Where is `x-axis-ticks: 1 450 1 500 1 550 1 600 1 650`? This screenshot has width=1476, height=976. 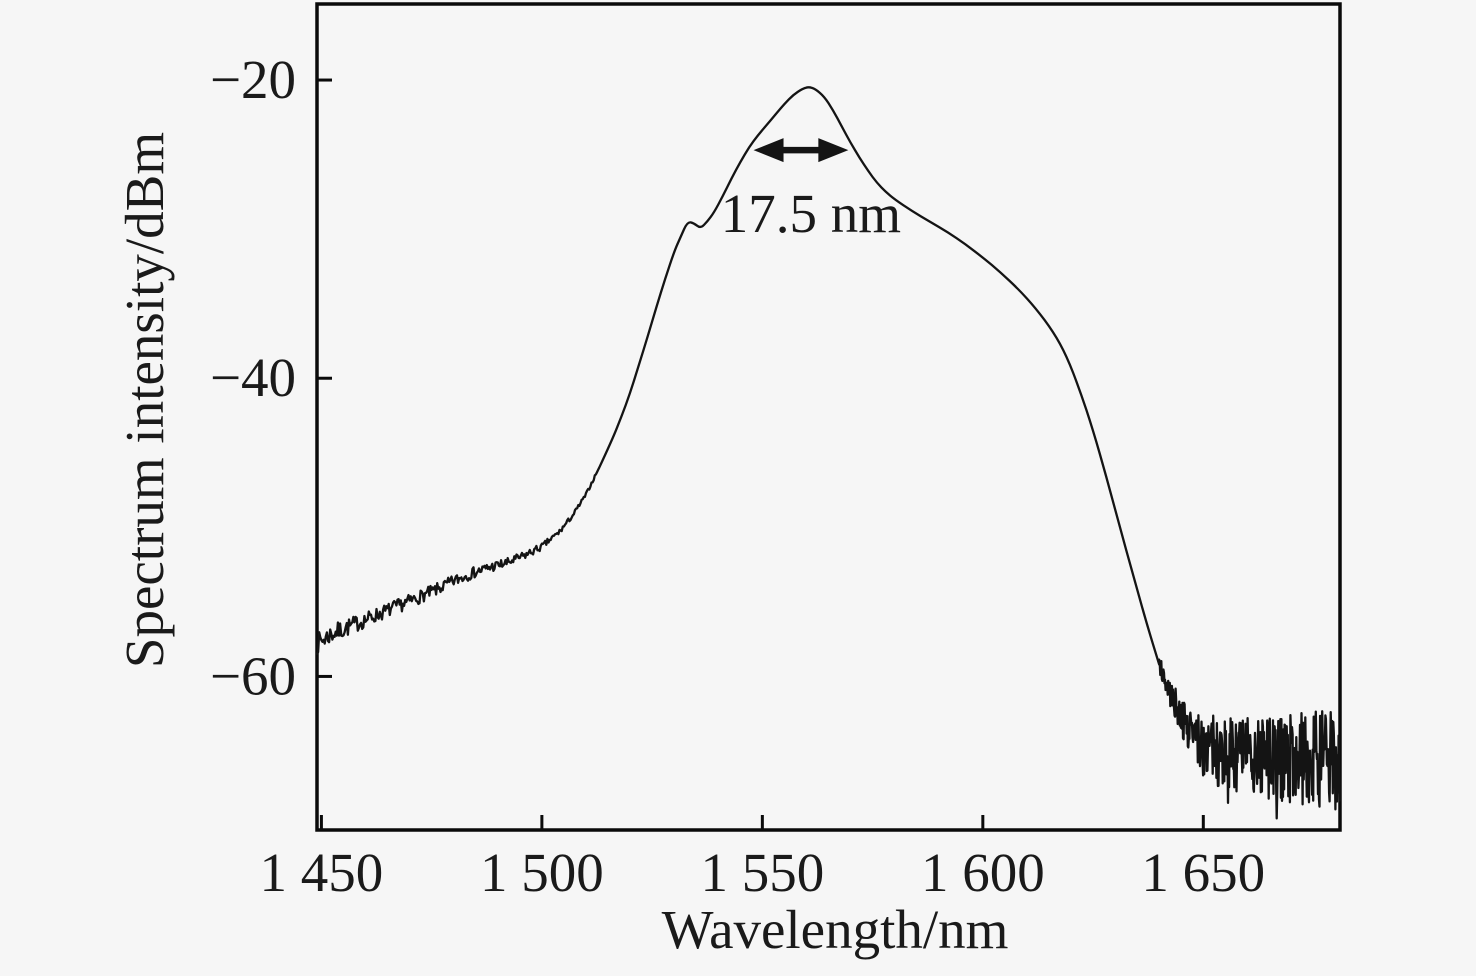
x-axis-ticks: 1 450 1 500 1 550 1 600 1 650 is located at coordinates (762, 859).